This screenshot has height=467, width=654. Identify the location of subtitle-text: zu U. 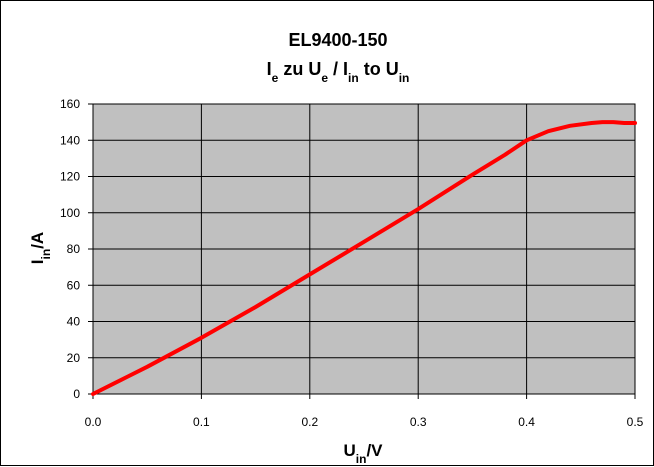
(299, 69).